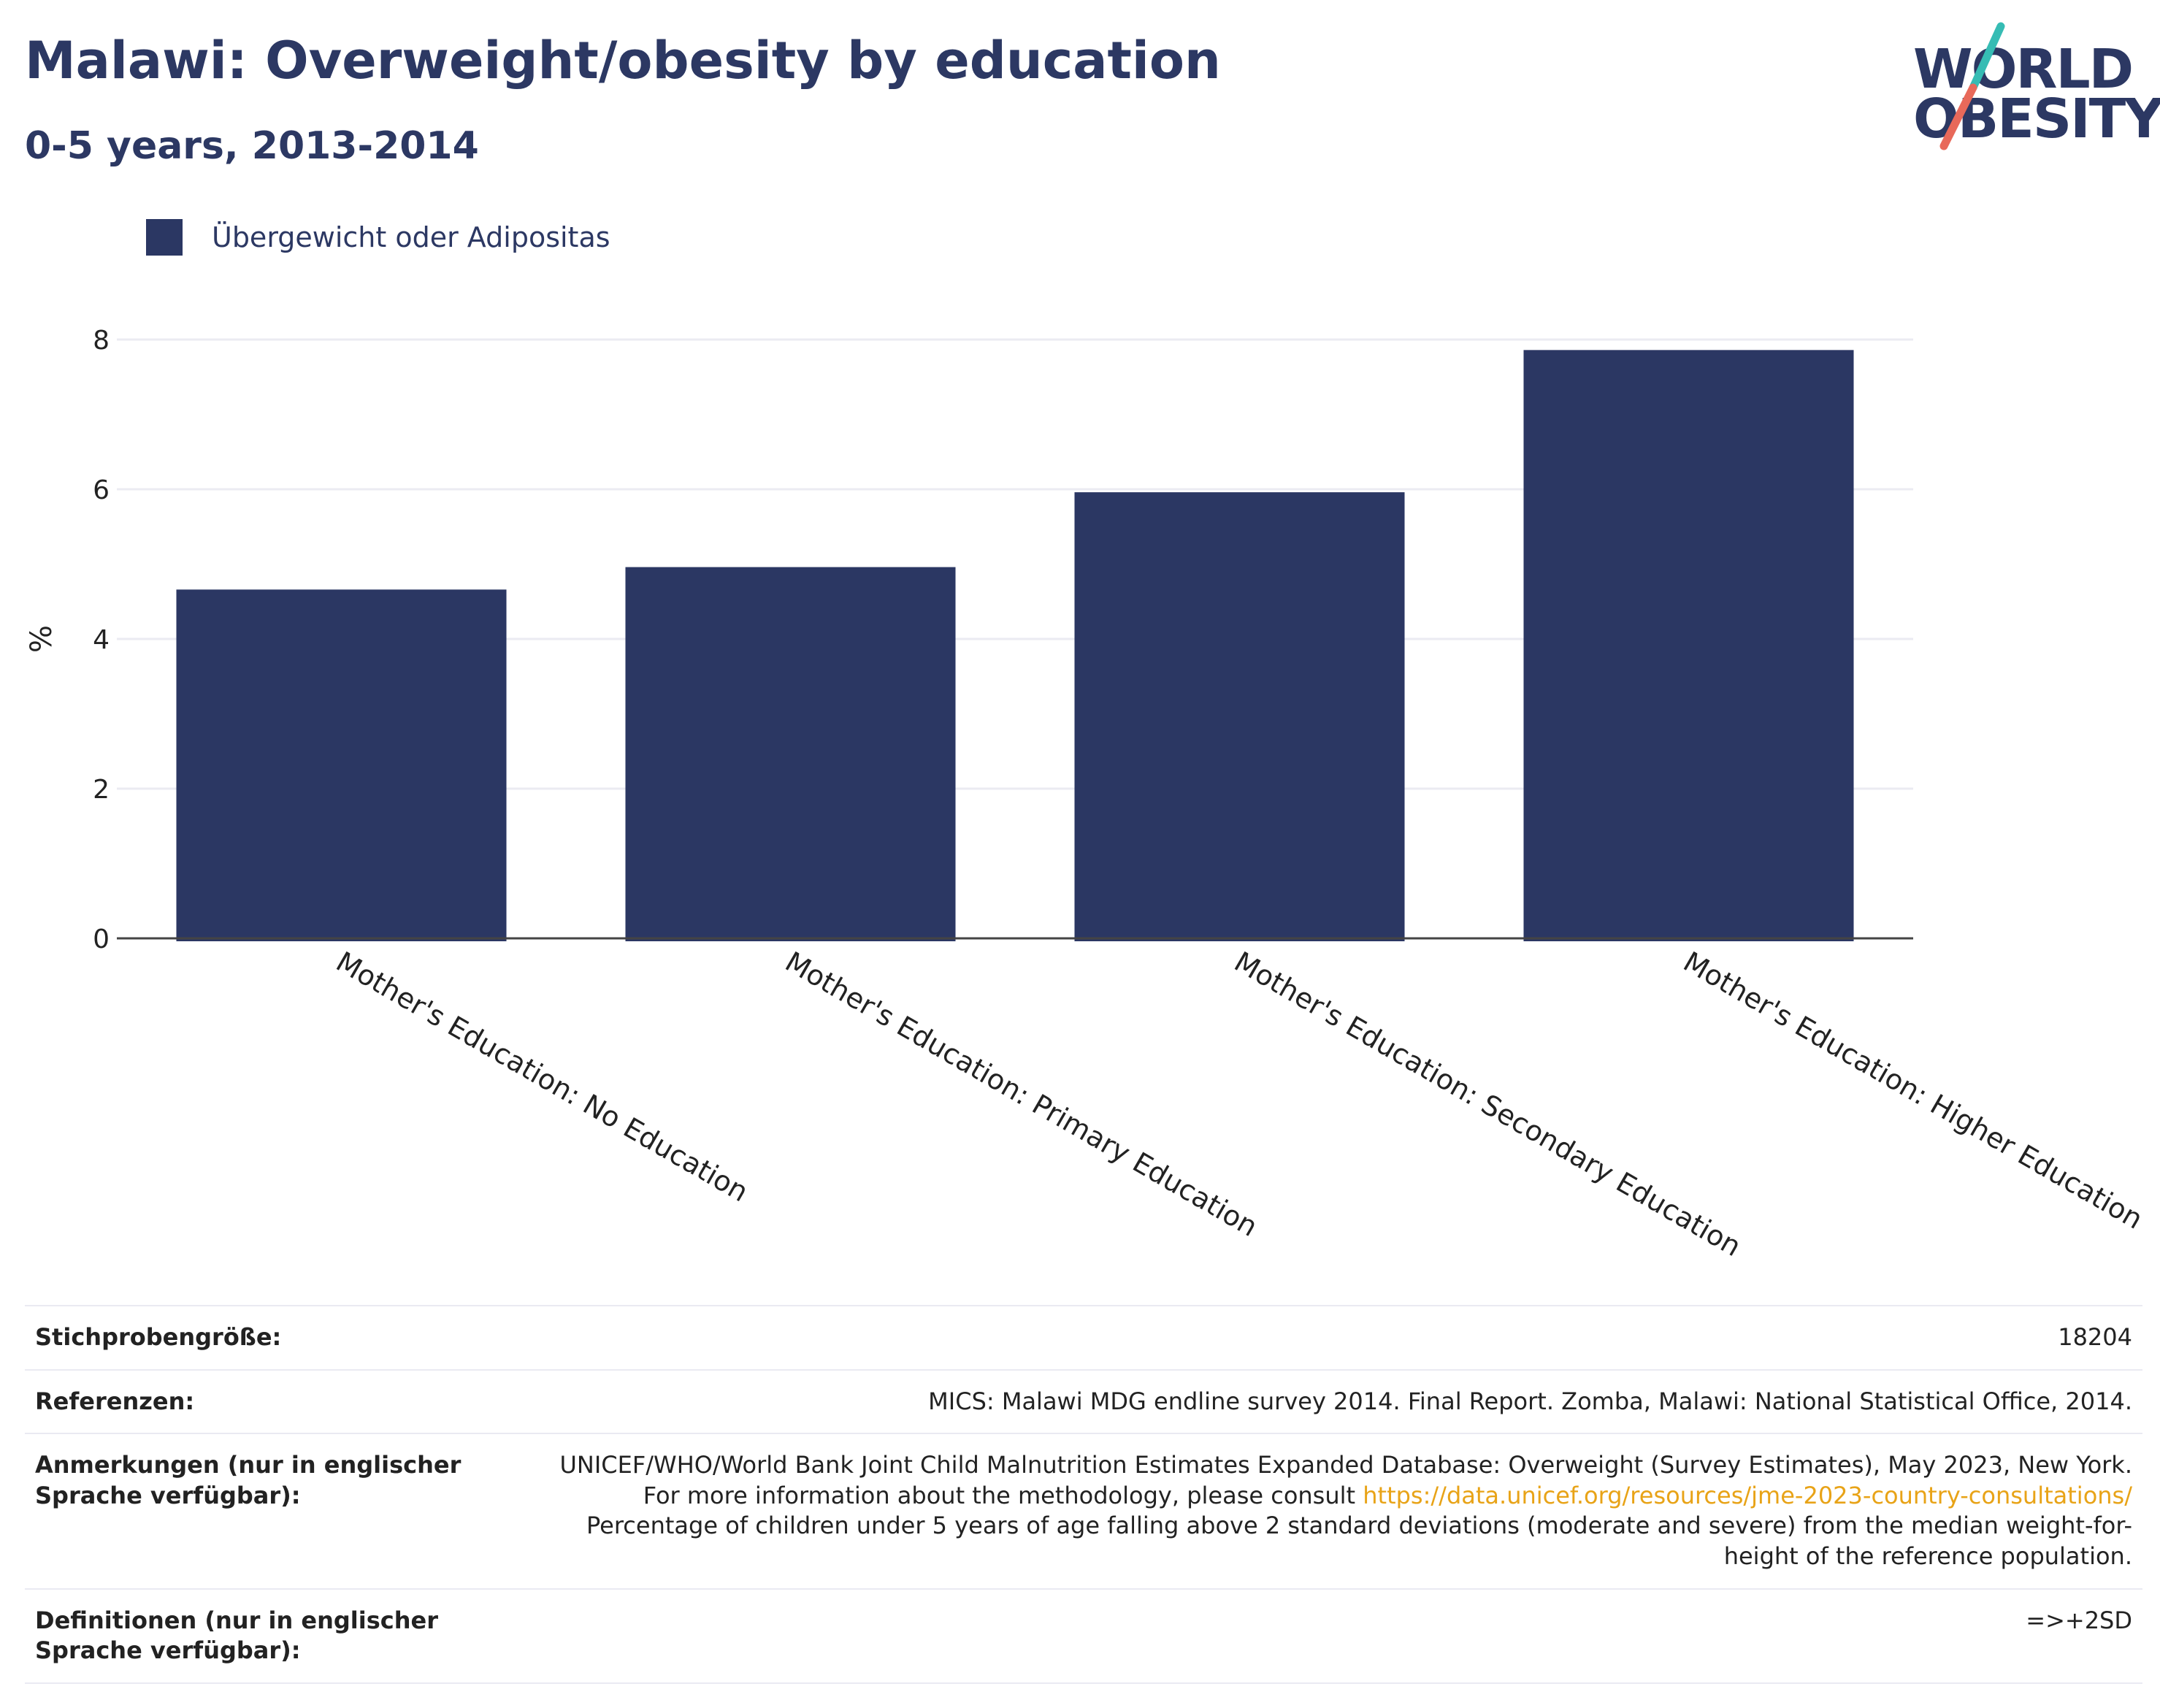 Image resolution: width=2160 pixels, height=1708 pixels. Describe the element at coordinates (101, 341) in the screenshot. I see `y-tick-label: 8` at that location.